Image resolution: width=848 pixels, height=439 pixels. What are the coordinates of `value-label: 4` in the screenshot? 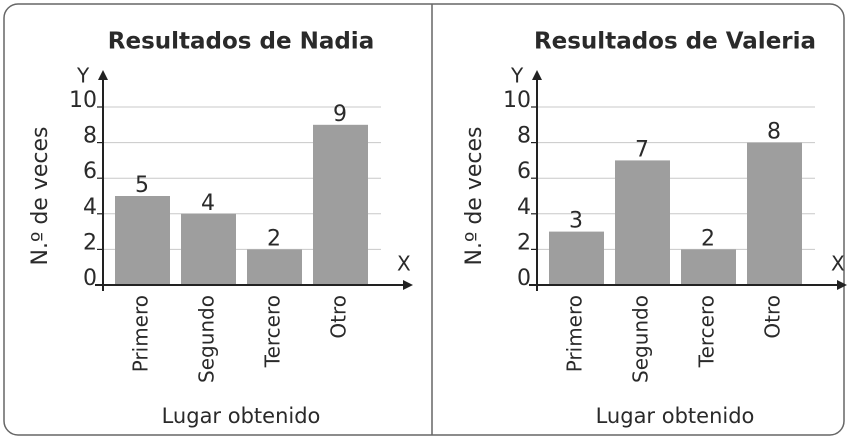 It's located at (208, 203).